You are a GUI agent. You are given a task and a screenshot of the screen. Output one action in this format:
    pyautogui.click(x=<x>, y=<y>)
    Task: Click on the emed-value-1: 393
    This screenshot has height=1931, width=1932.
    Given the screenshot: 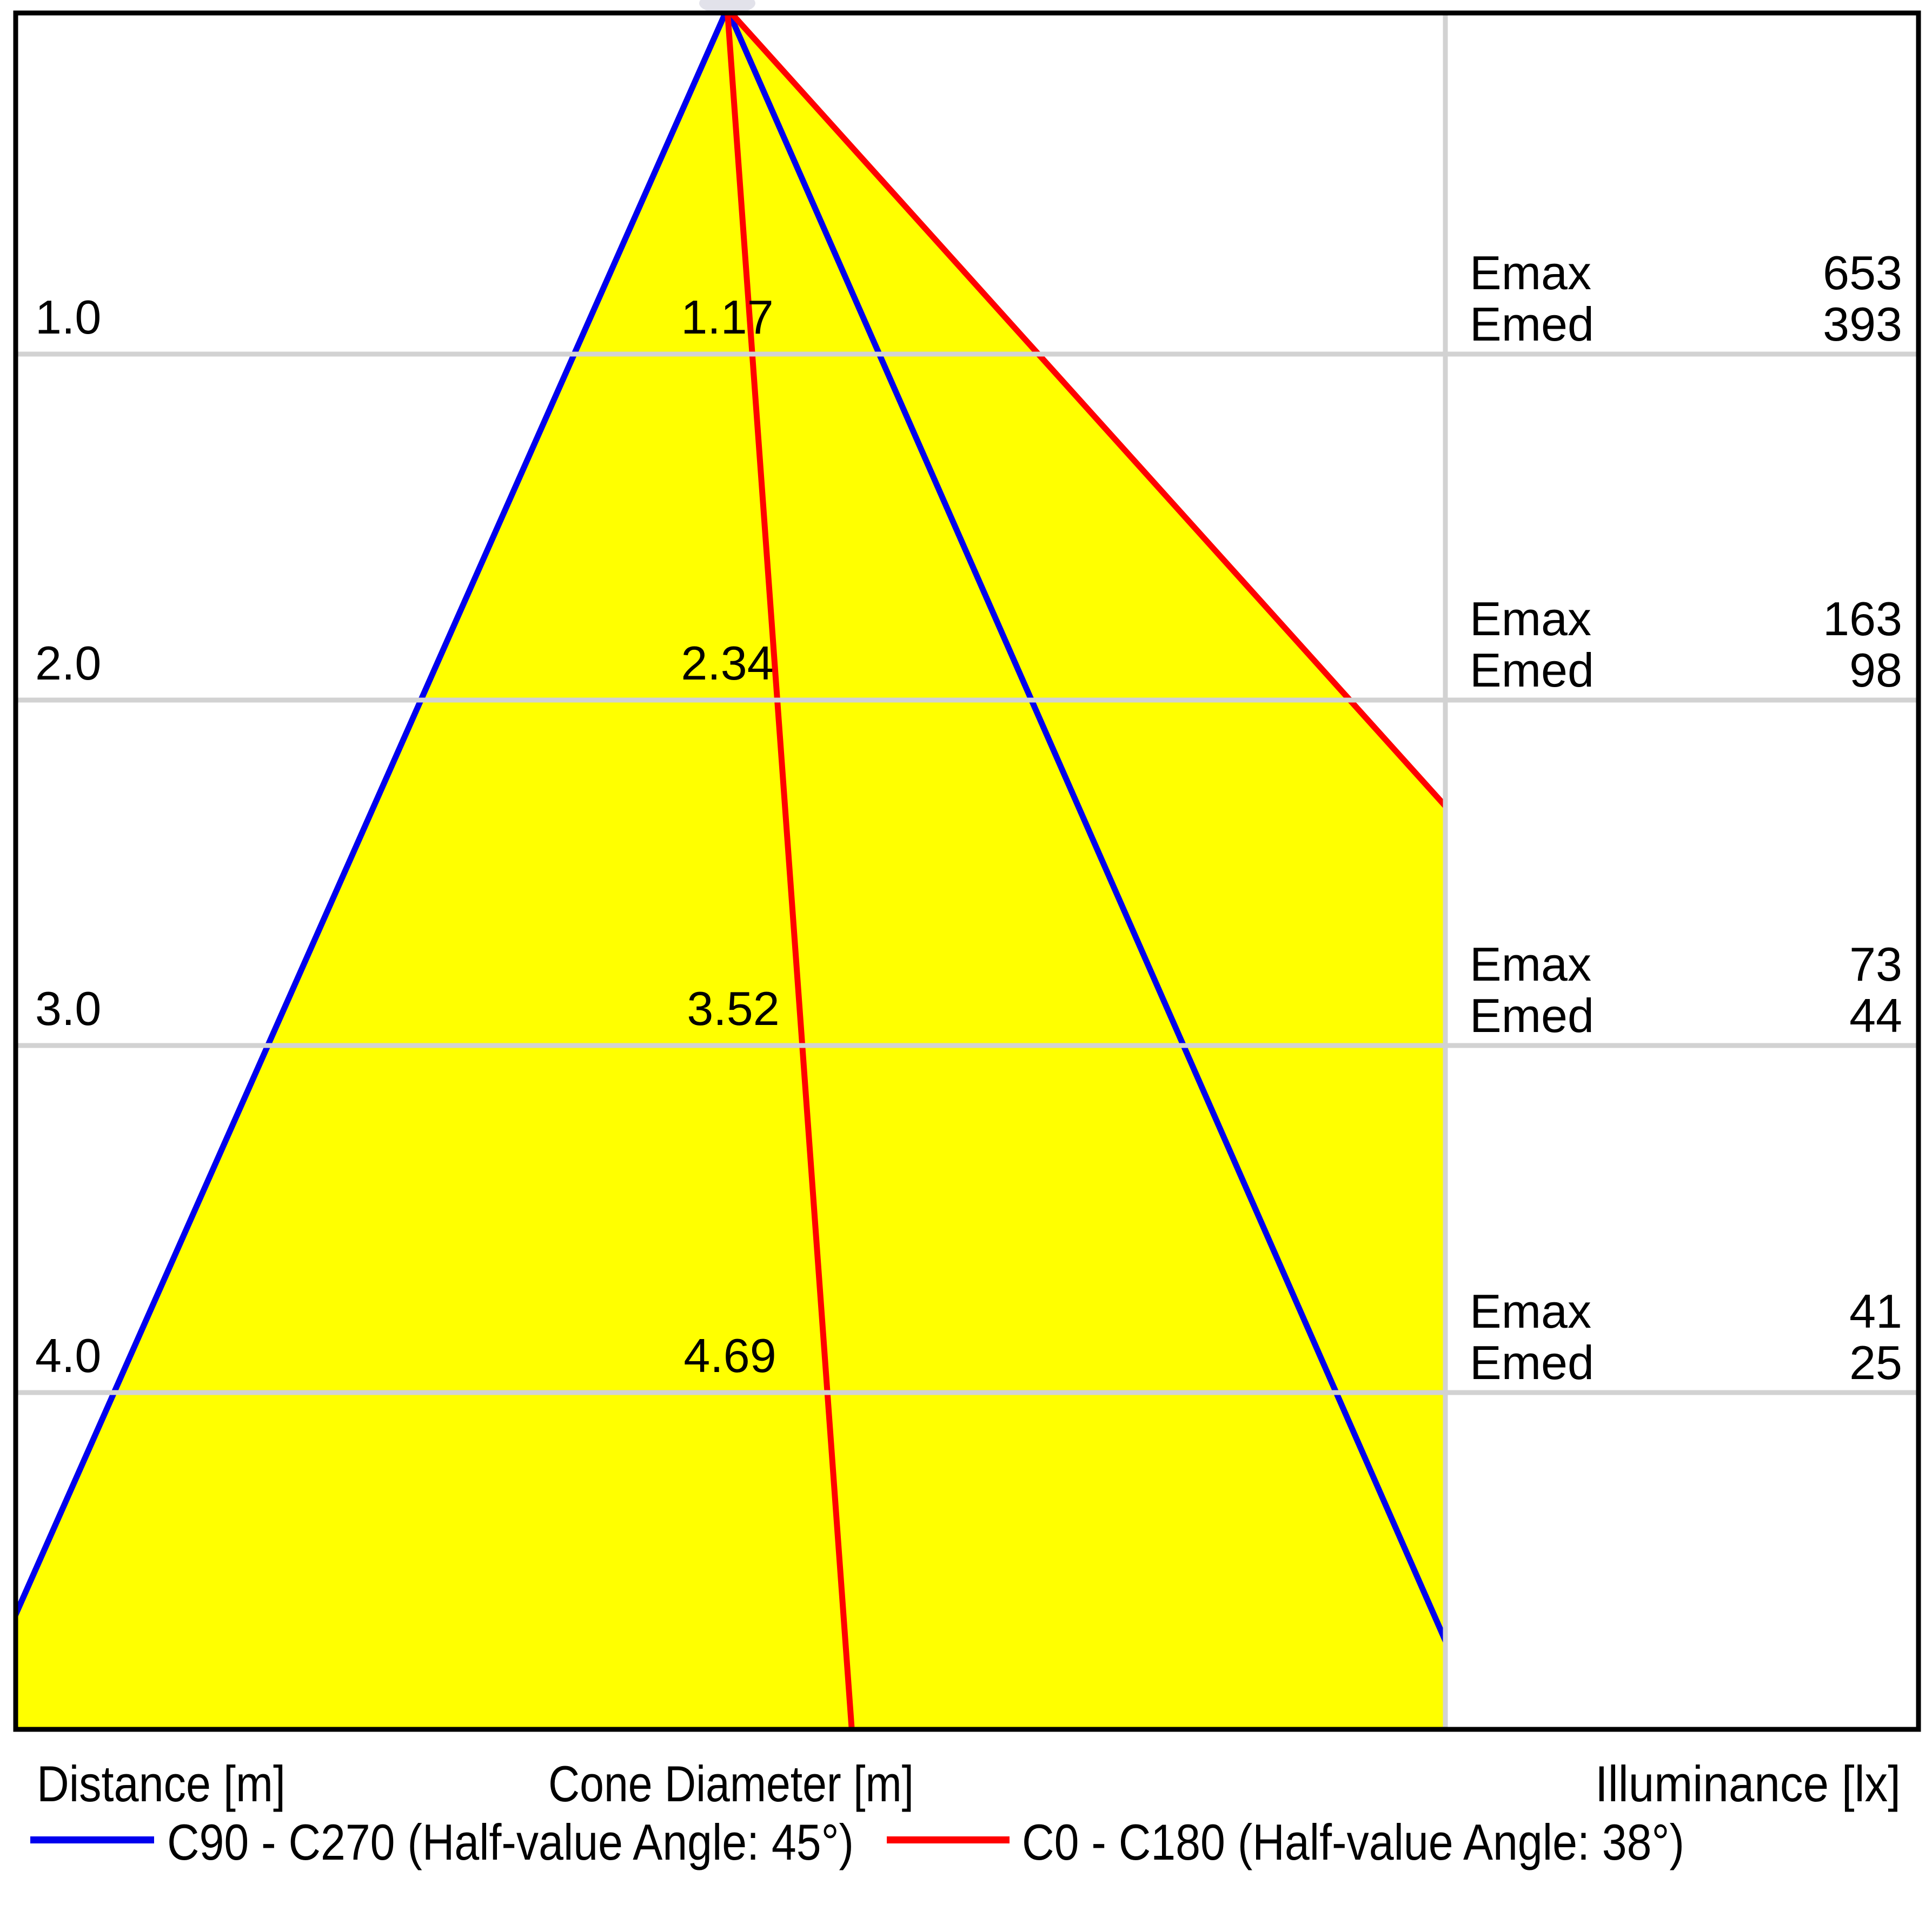 What is the action you would take?
    pyautogui.click(x=1862, y=324)
    